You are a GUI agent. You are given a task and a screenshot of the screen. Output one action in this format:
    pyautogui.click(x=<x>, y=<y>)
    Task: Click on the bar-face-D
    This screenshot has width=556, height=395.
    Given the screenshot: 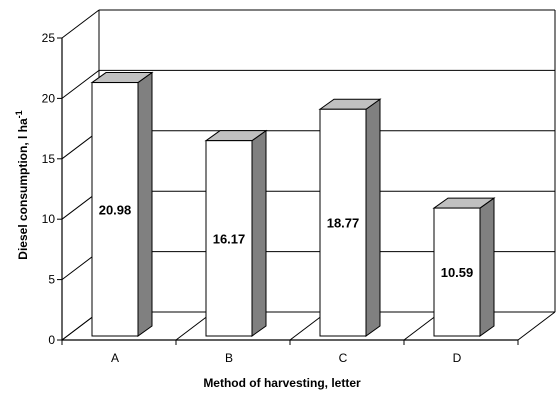 What is the action you would take?
    pyautogui.click(x=457, y=272)
    